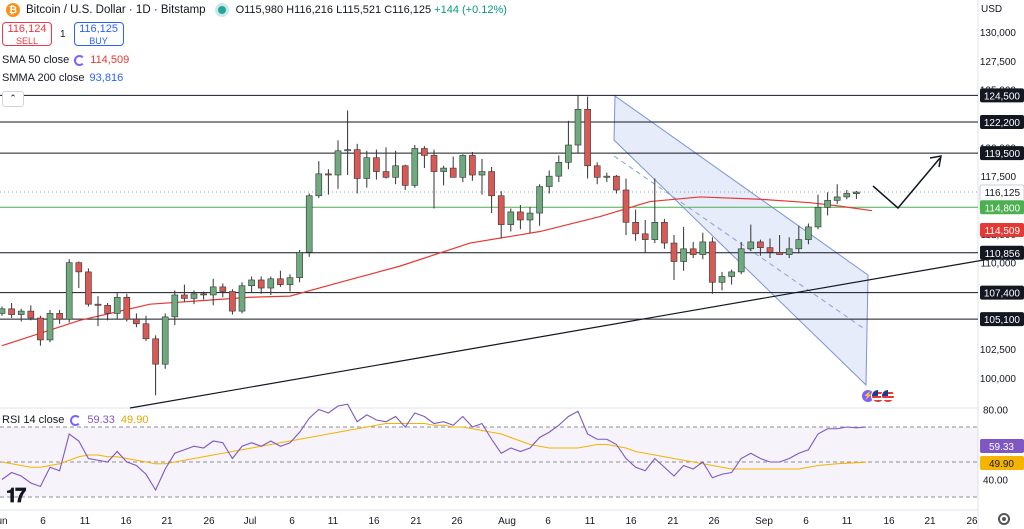 Image resolution: width=1024 pixels, height=529 pixels. Describe the element at coordinates (1004, 519) in the screenshot. I see `gear-icon` at that location.